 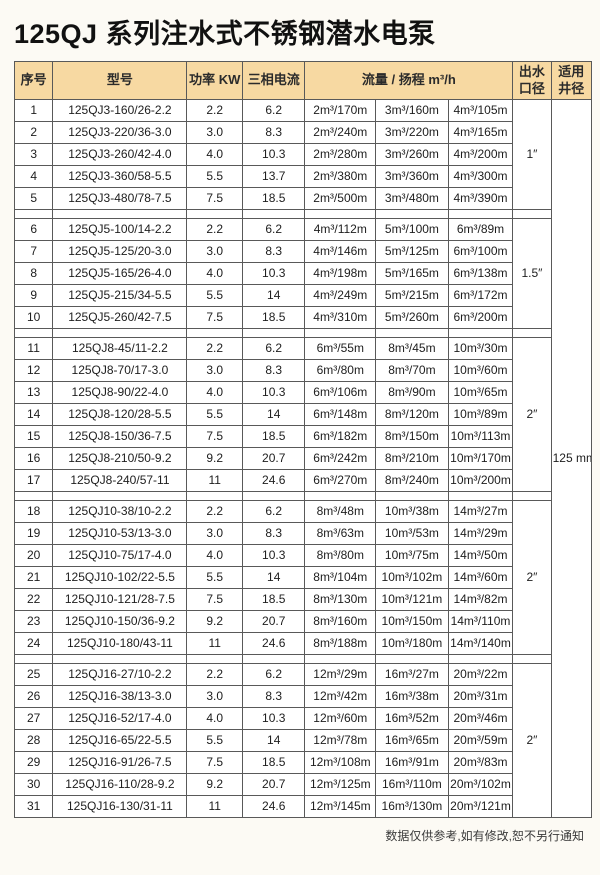 What do you see at coordinates (412, 762) in the screenshot?
I see `cell-flow-2: 16m³/91m` at bounding box center [412, 762].